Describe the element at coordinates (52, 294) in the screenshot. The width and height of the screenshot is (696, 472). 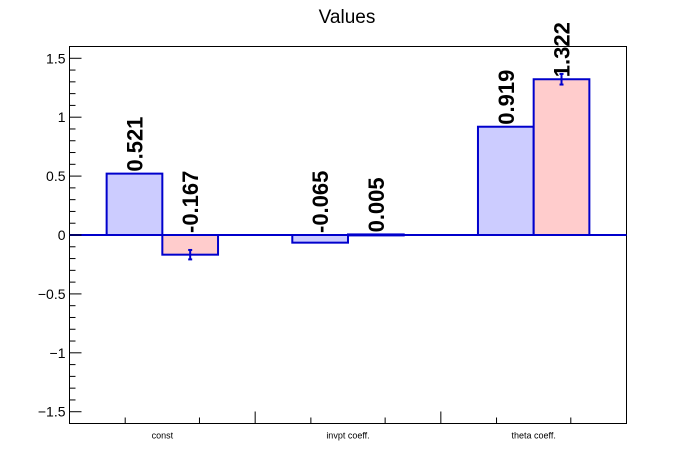
I see `y-tick-label: −0.5` at that location.